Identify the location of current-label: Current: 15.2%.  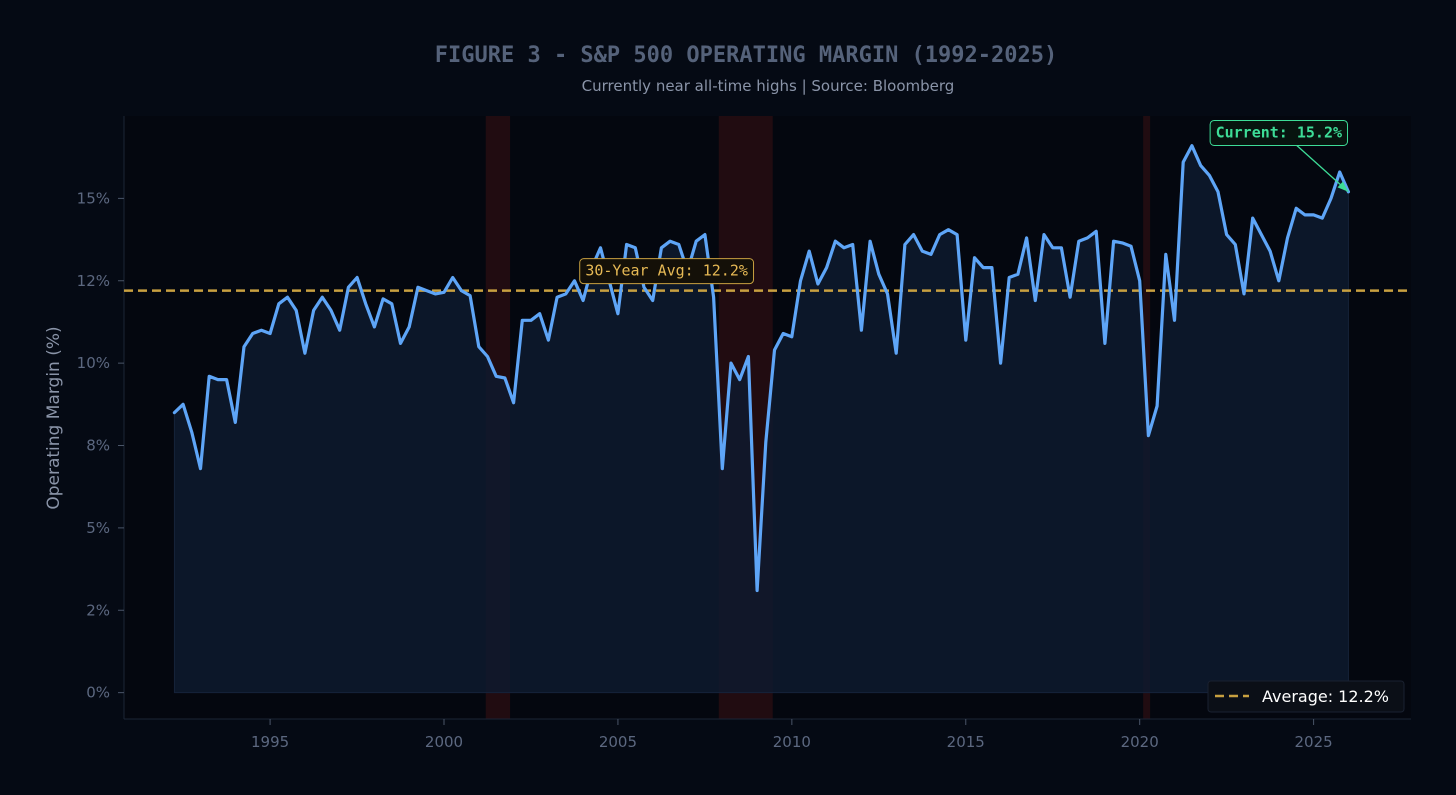
(1279, 132).